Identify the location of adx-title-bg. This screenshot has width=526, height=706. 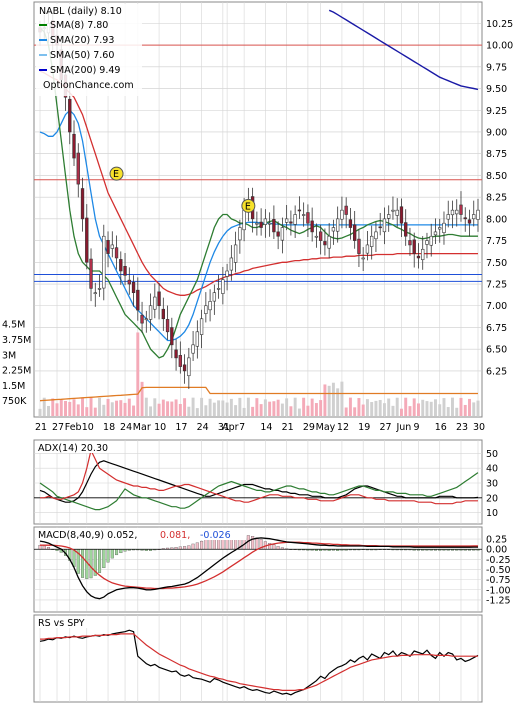
(78, 447).